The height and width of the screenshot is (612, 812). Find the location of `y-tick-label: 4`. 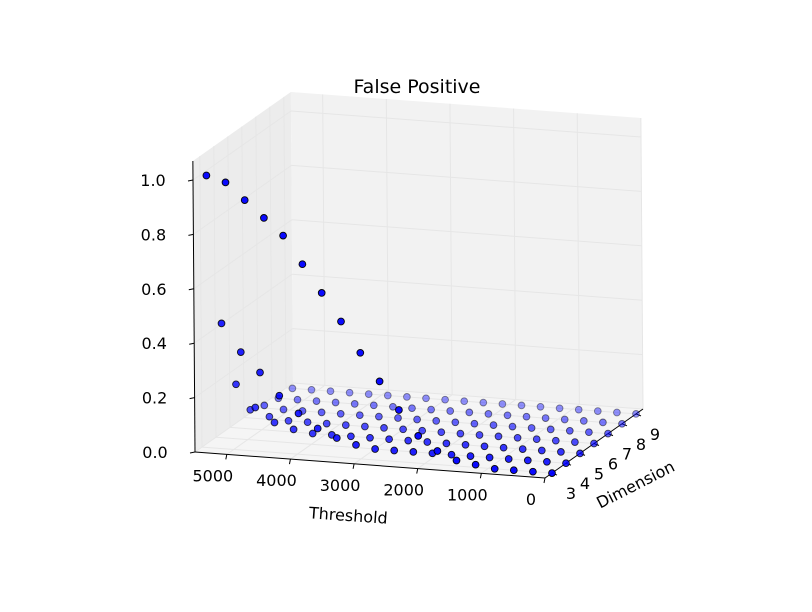

y-tick-label: 4 is located at coordinates (585, 483).